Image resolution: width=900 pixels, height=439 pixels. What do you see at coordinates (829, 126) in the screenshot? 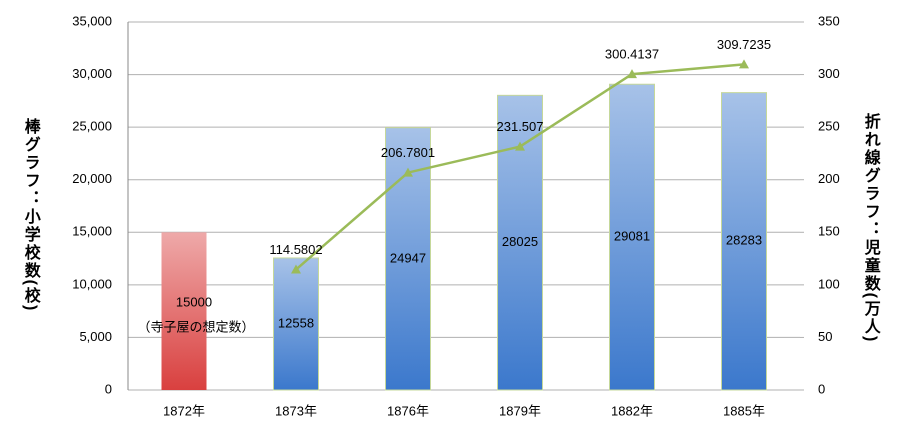
I see `y2-tick-label: 250` at bounding box center [829, 126].